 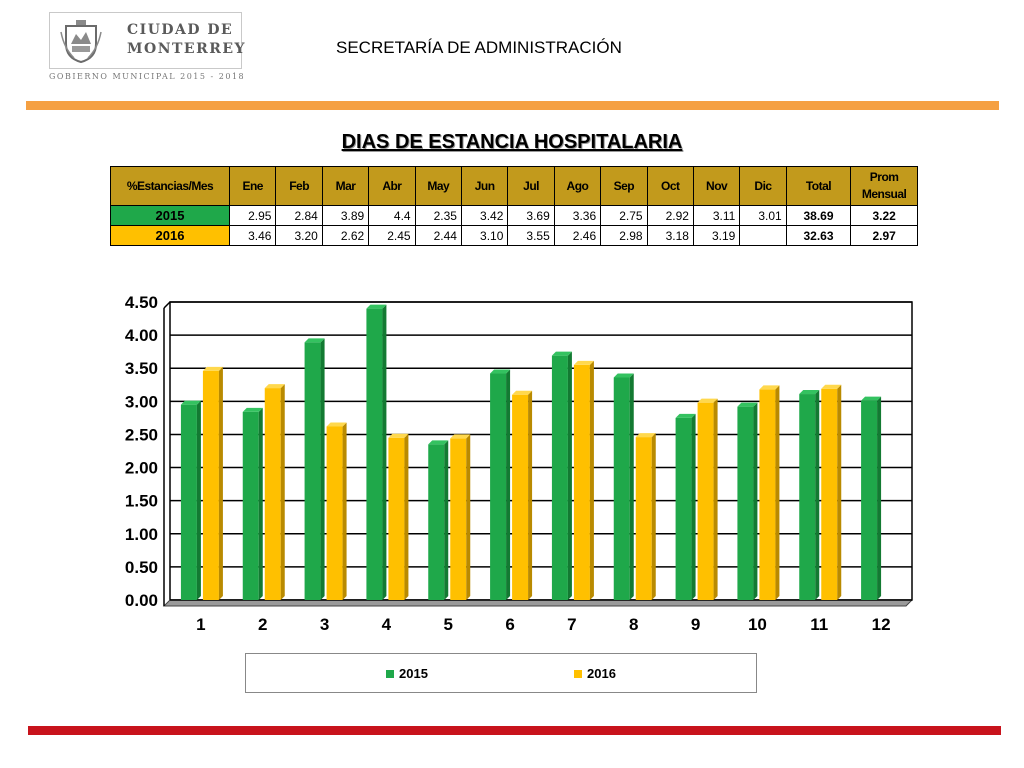 What do you see at coordinates (324, 624) in the screenshot?
I see `x-tick-label: 3` at bounding box center [324, 624].